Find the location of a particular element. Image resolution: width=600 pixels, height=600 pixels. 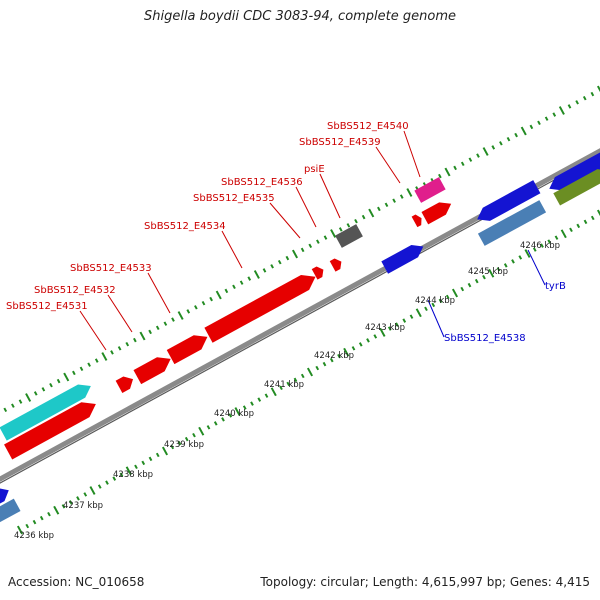

kbp-label: 4246 kbp is located at coordinates (540, 246).